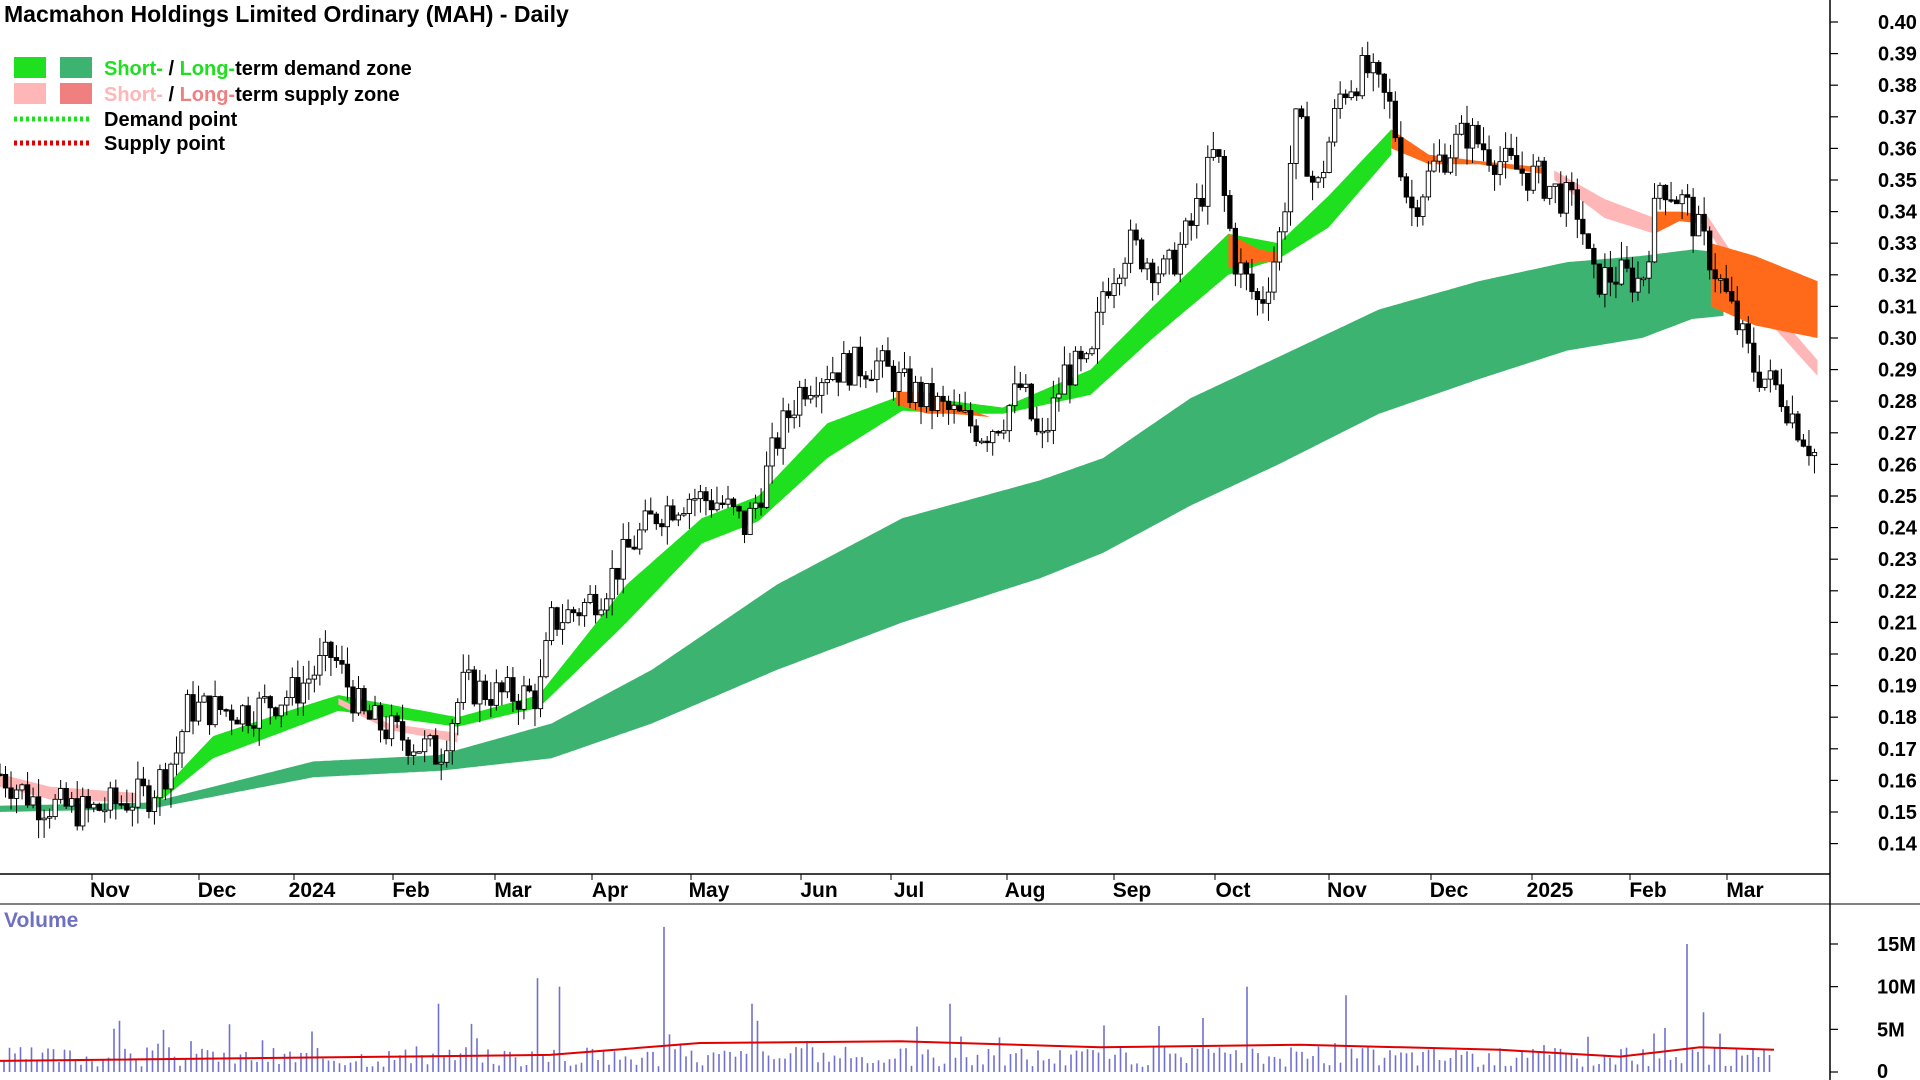 Image resolution: width=1920 pixels, height=1080 pixels. I want to click on price-tick-label: 0.28, so click(1897, 402).